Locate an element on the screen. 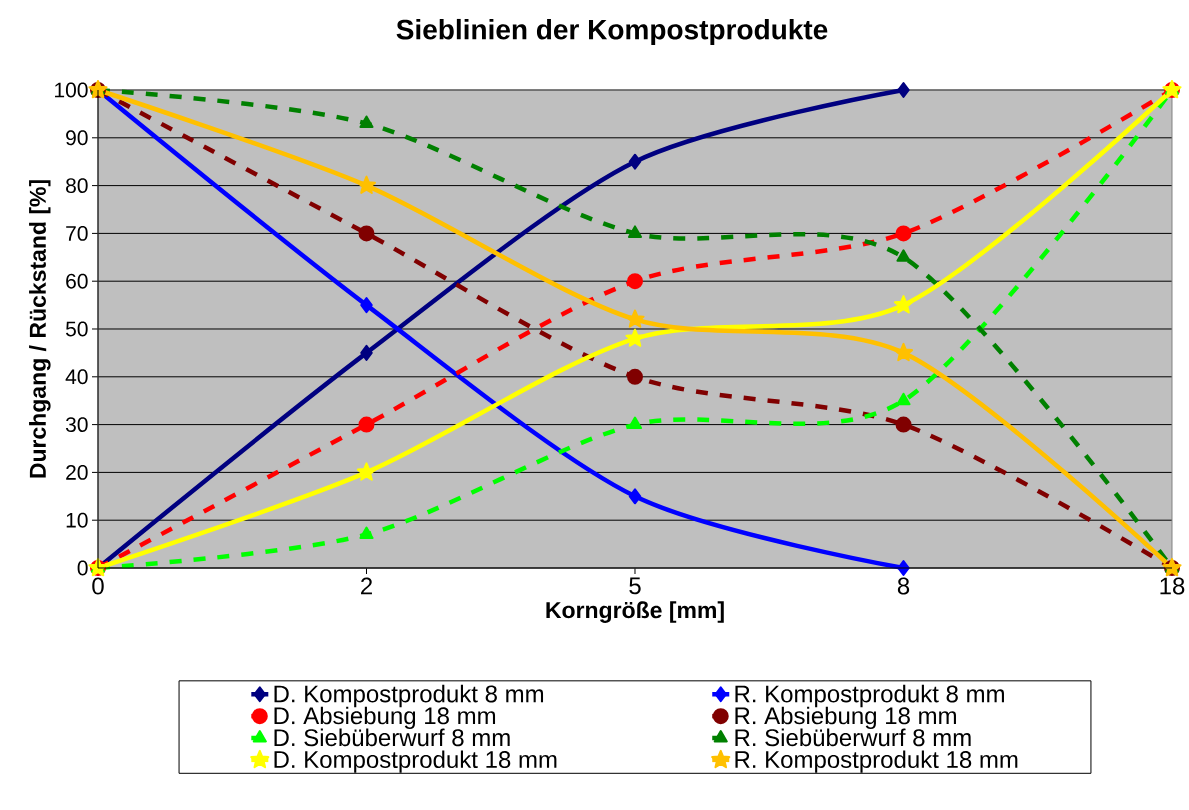 This screenshot has width=1189, height=810. legend-label: D. Kompostprodukt 8 mm is located at coordinates (409, 696).